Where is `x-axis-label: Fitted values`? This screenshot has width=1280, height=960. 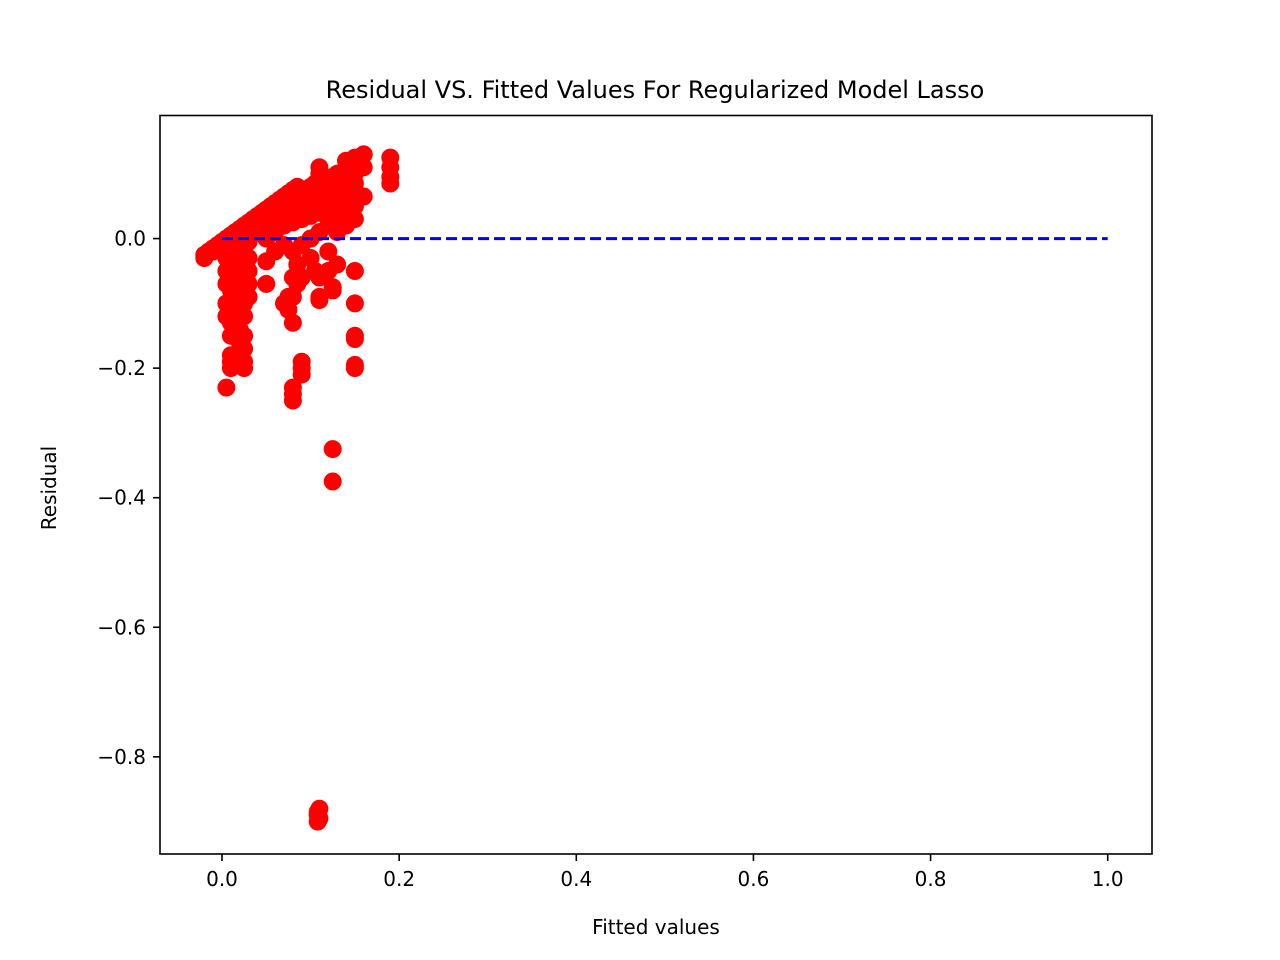
x-axis-label: Fitted values is located at coordinates (656, 927).